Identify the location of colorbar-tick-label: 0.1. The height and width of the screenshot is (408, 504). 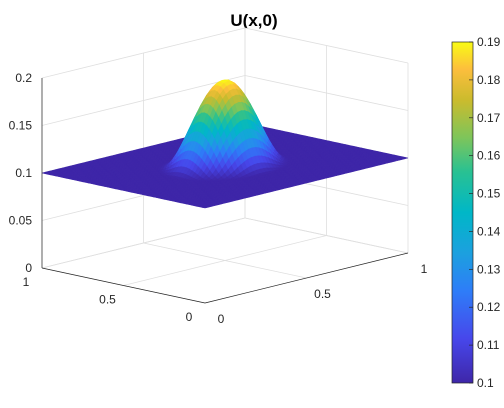
(485, 383).